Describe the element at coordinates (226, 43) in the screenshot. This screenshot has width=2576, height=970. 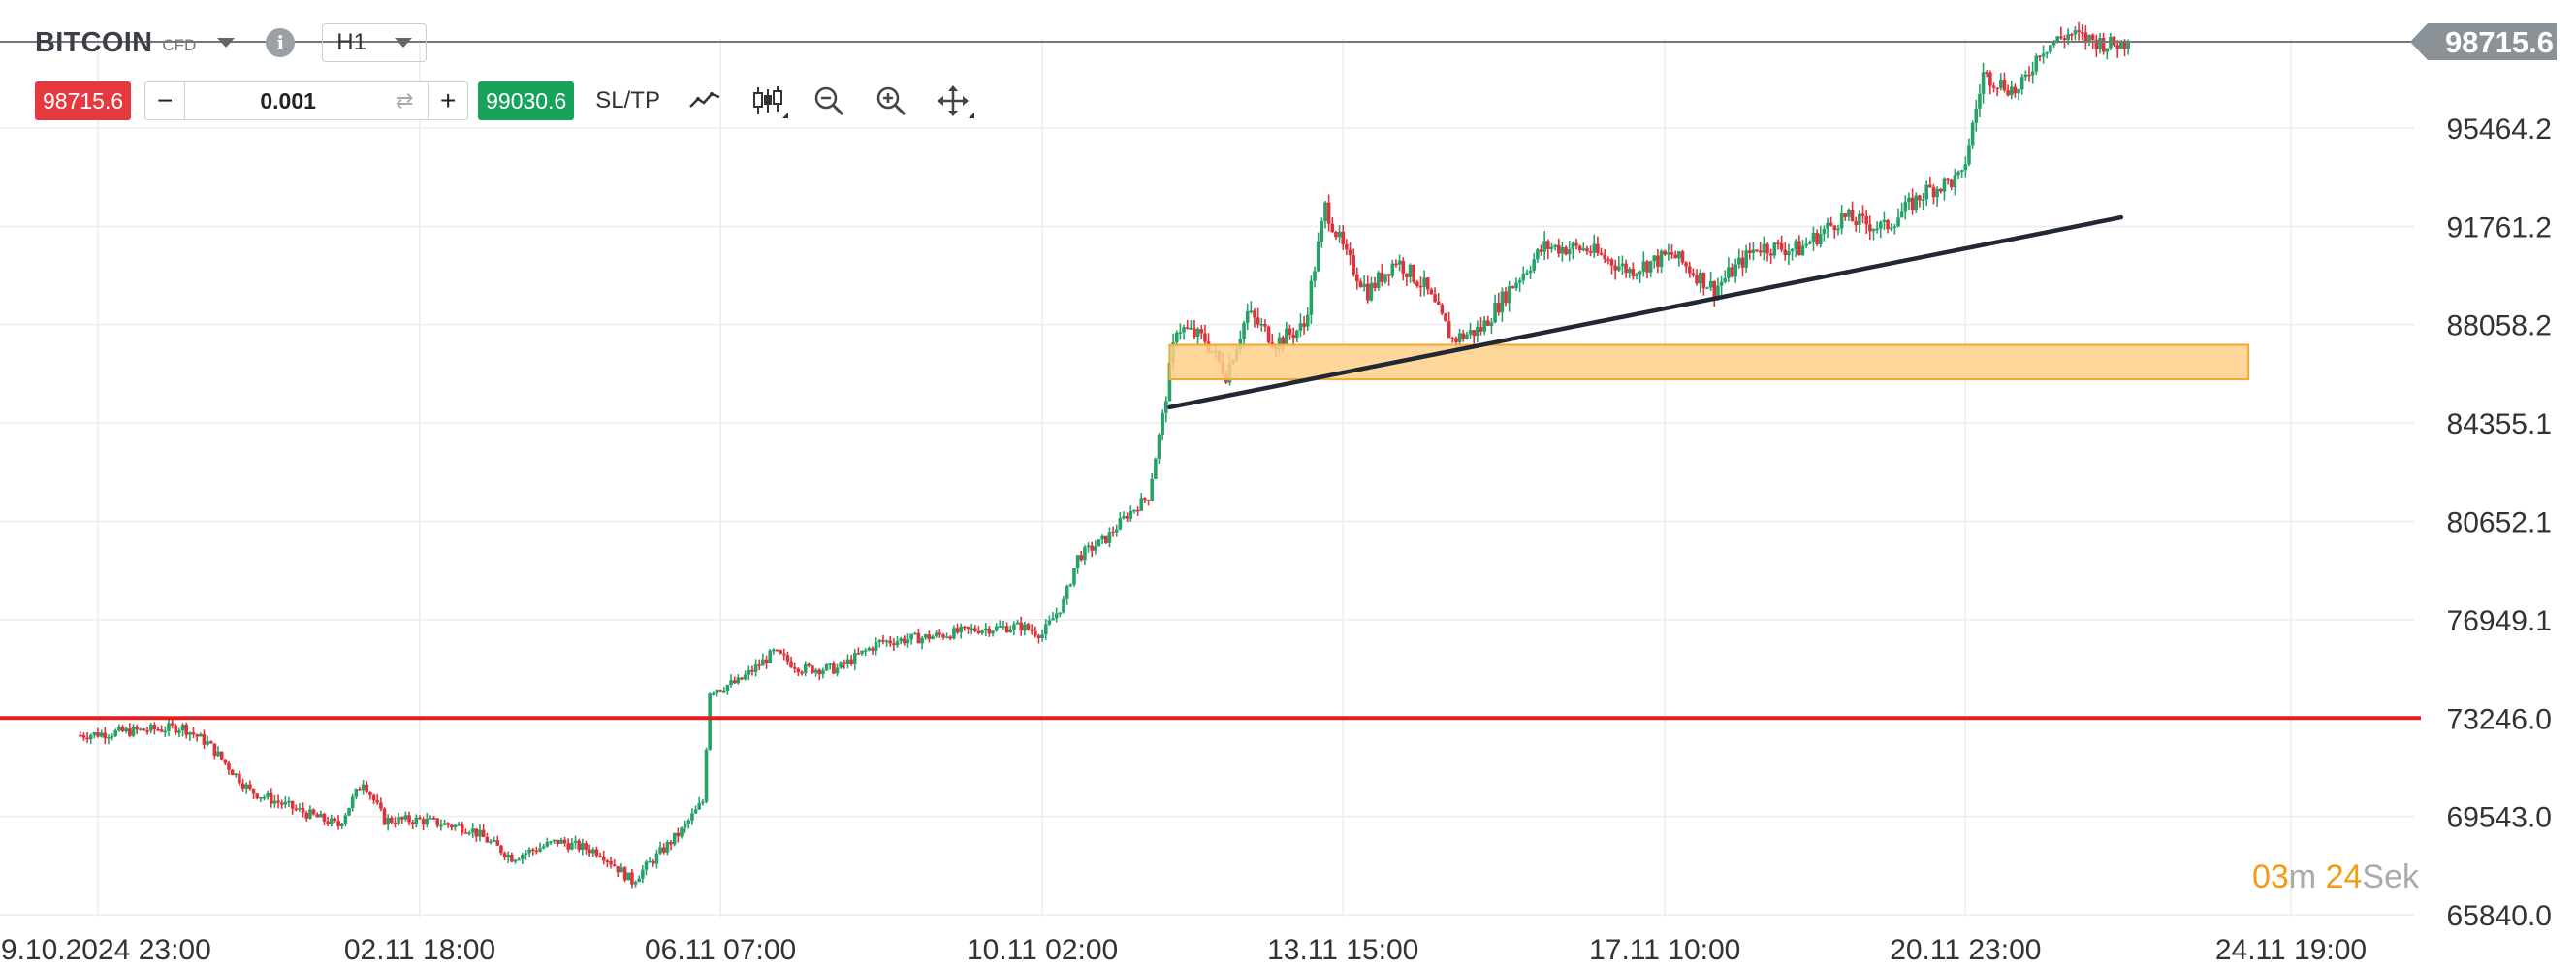
I see `instrument-dropdown-icon` at that location.